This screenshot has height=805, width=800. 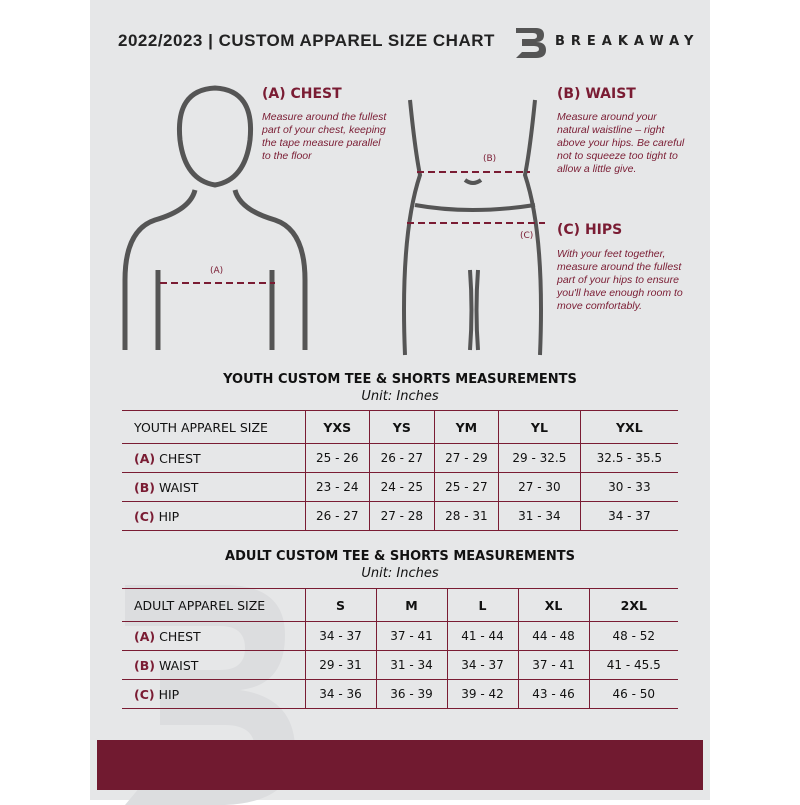 I want to click on size-header: S, so click(x=340, y=605).